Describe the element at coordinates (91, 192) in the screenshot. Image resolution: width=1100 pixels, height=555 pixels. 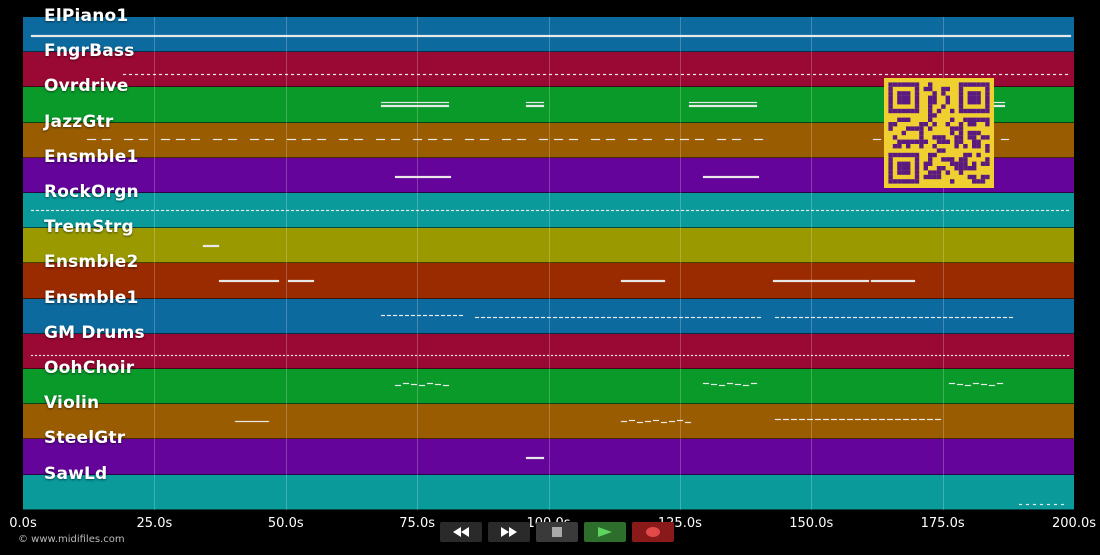
I see `track-label: RockOrgn` at that location.